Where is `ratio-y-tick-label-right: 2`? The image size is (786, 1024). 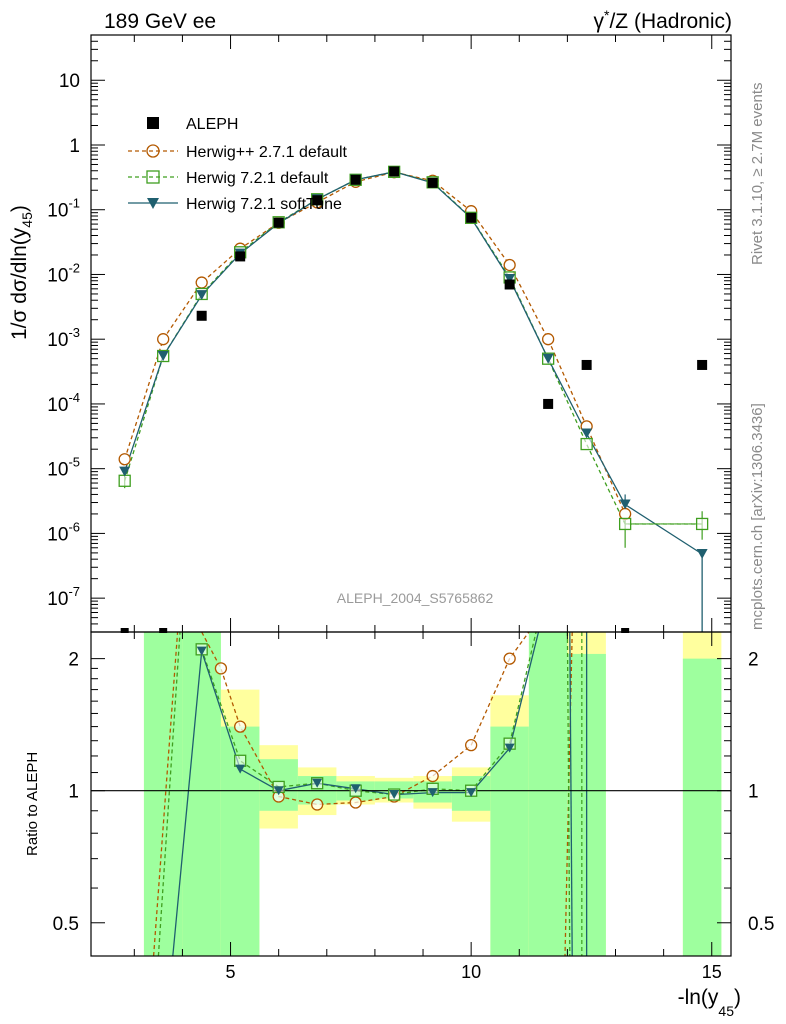
ratio-y-tick-label-right: 2 is located at coordinates (753, 660).